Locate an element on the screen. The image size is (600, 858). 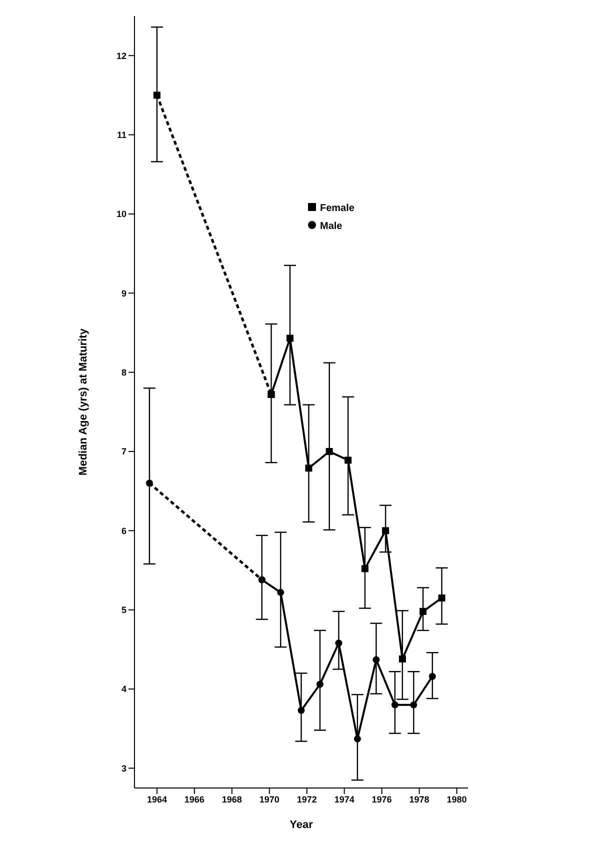
x-tick-label: 1976 is located at coordinates (382, 799).